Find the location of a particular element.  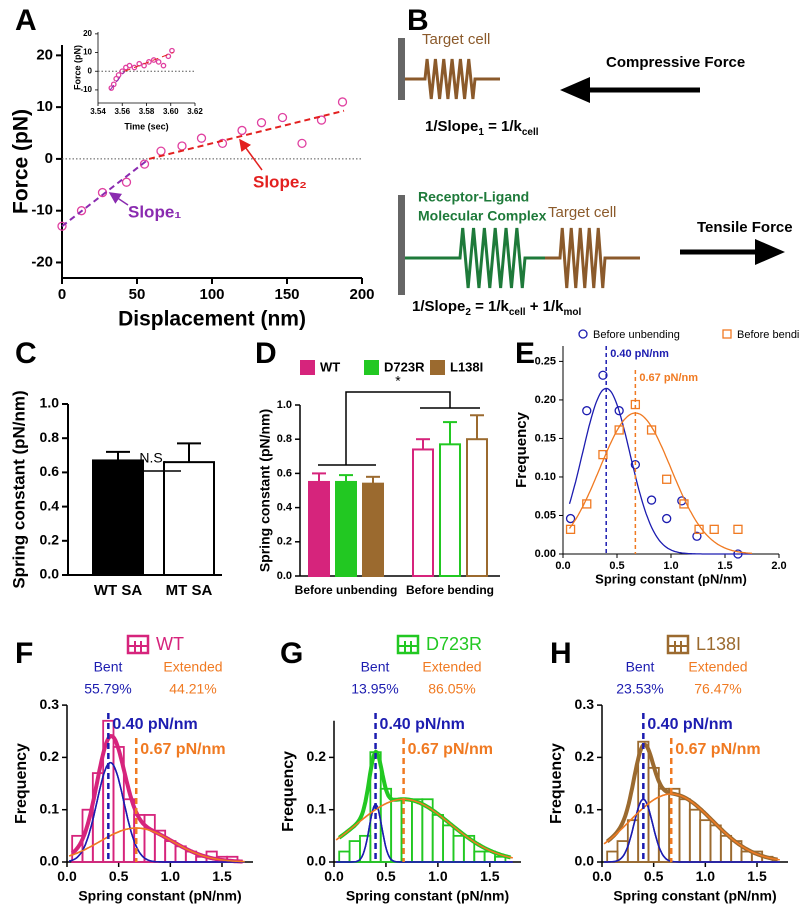

legend-icon is located at coordinates (408, 644).